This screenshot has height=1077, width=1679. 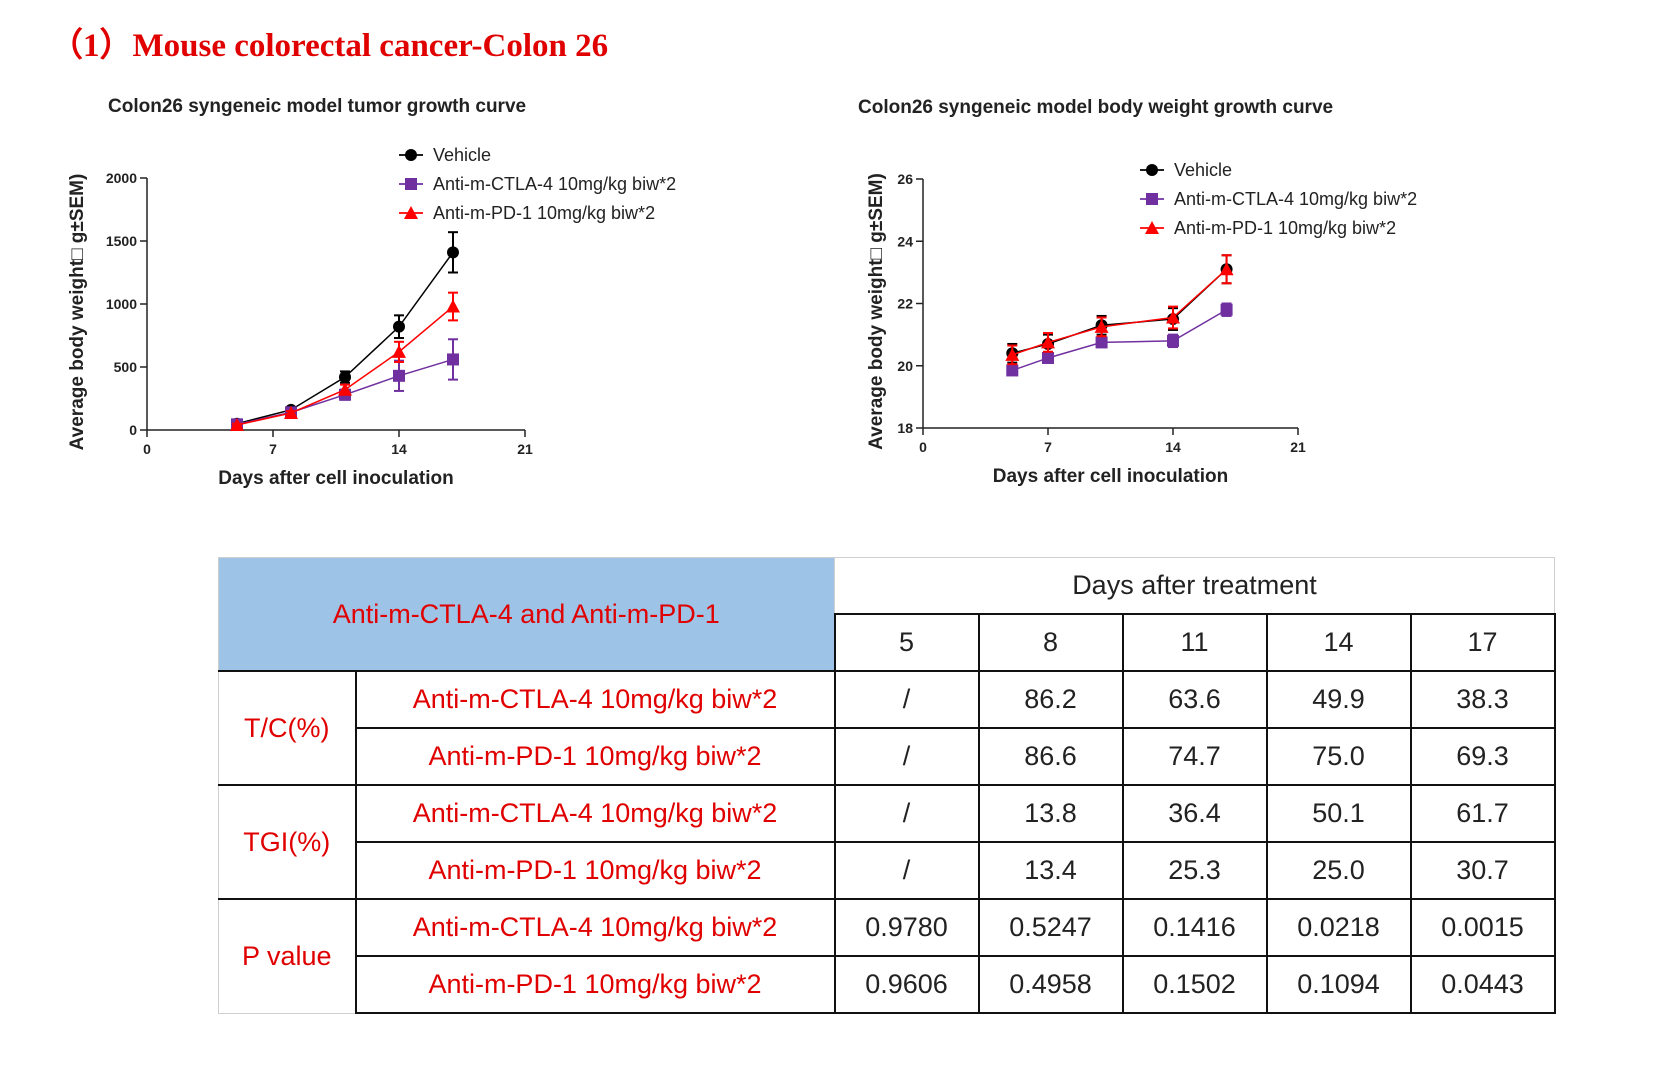 What do you see at coordinates (399, 449) in the screenshot?
I see `chart1-x-tick-label: 14` at bounding box center [399, 449].